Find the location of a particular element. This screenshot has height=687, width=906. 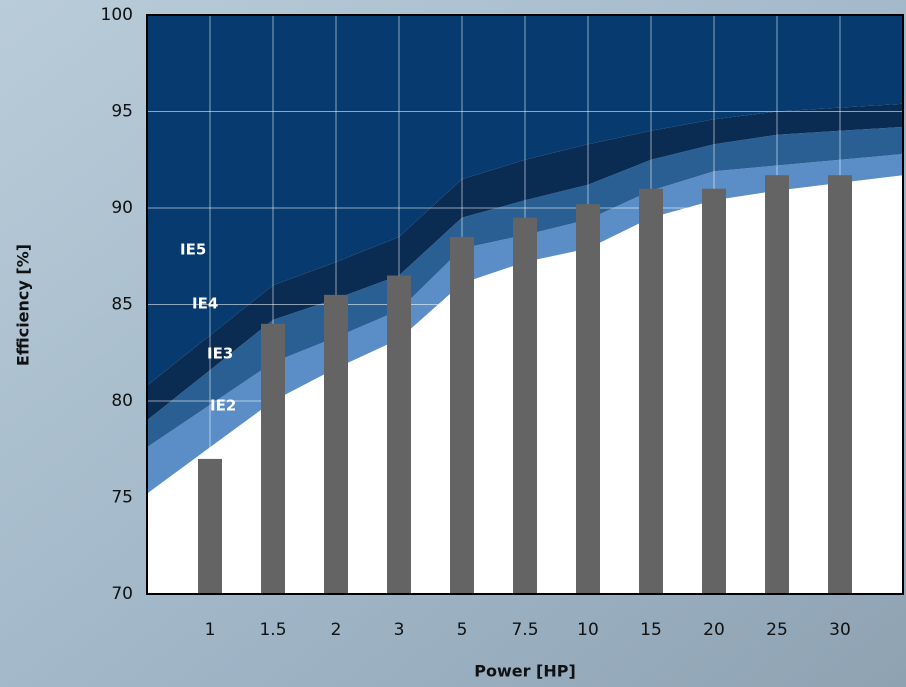

y-tick-label: 90 is located at coordinates (122, 208).